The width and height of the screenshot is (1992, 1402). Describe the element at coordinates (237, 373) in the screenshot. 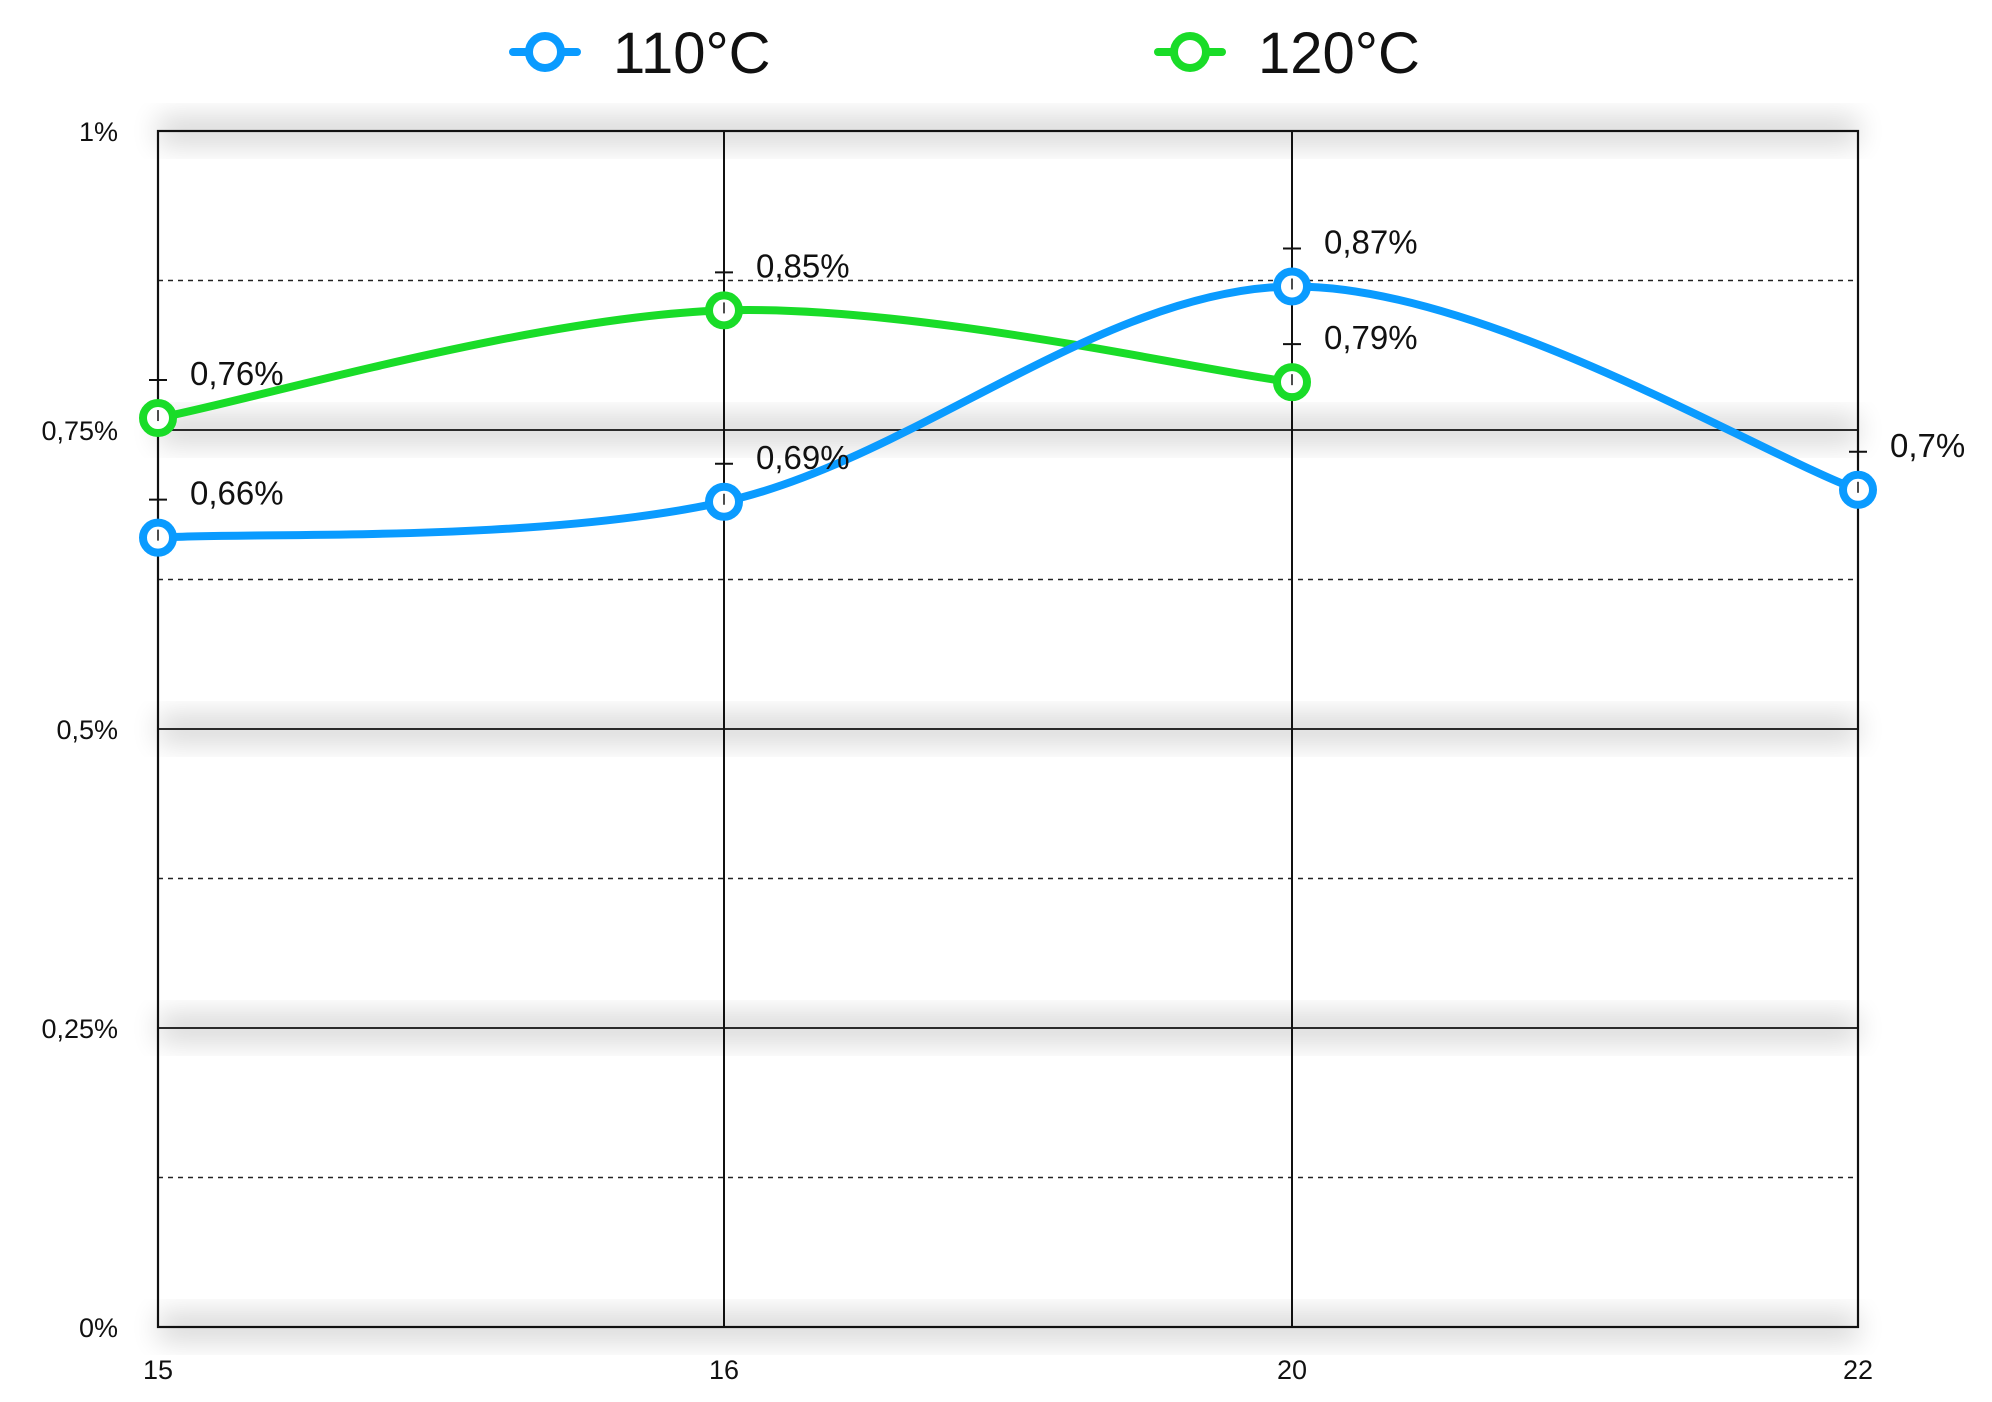

I see `data-label: 0,76%` at that location.